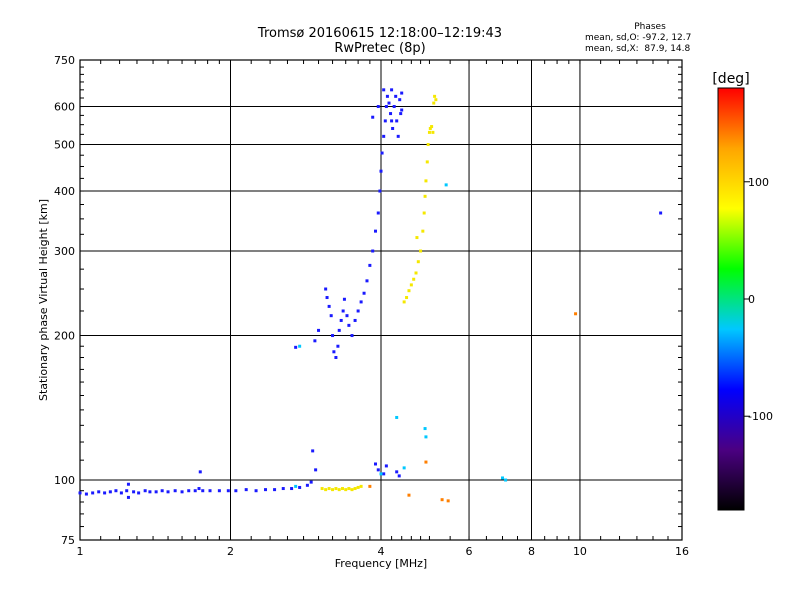 The width and height of the screenshot is (800, 600). What do you see at coordinates (68, 540) in the screenshot?
I see `y-tick-label: 75` at bounding box center [68, 540].